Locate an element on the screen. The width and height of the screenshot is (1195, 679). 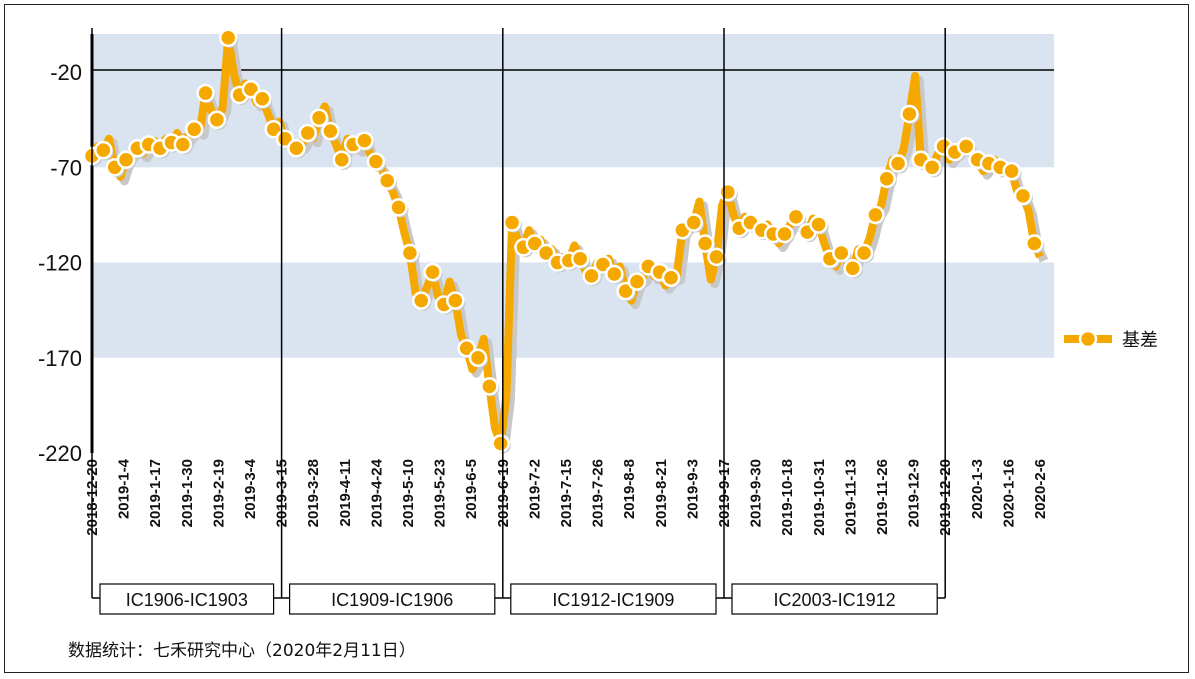
x-tick-label: 2019-7-15 is located at coordinates (566, 493).